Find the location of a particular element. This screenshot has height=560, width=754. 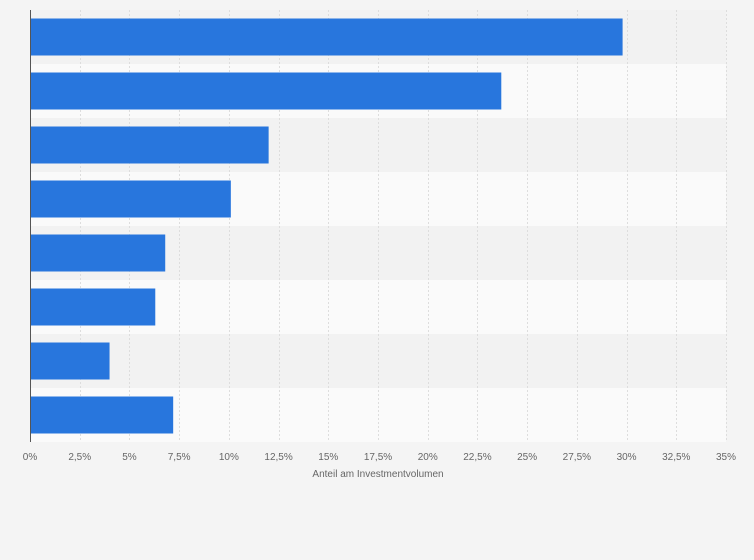

x-tick-label: 10% is located at coordinates (229, 457).